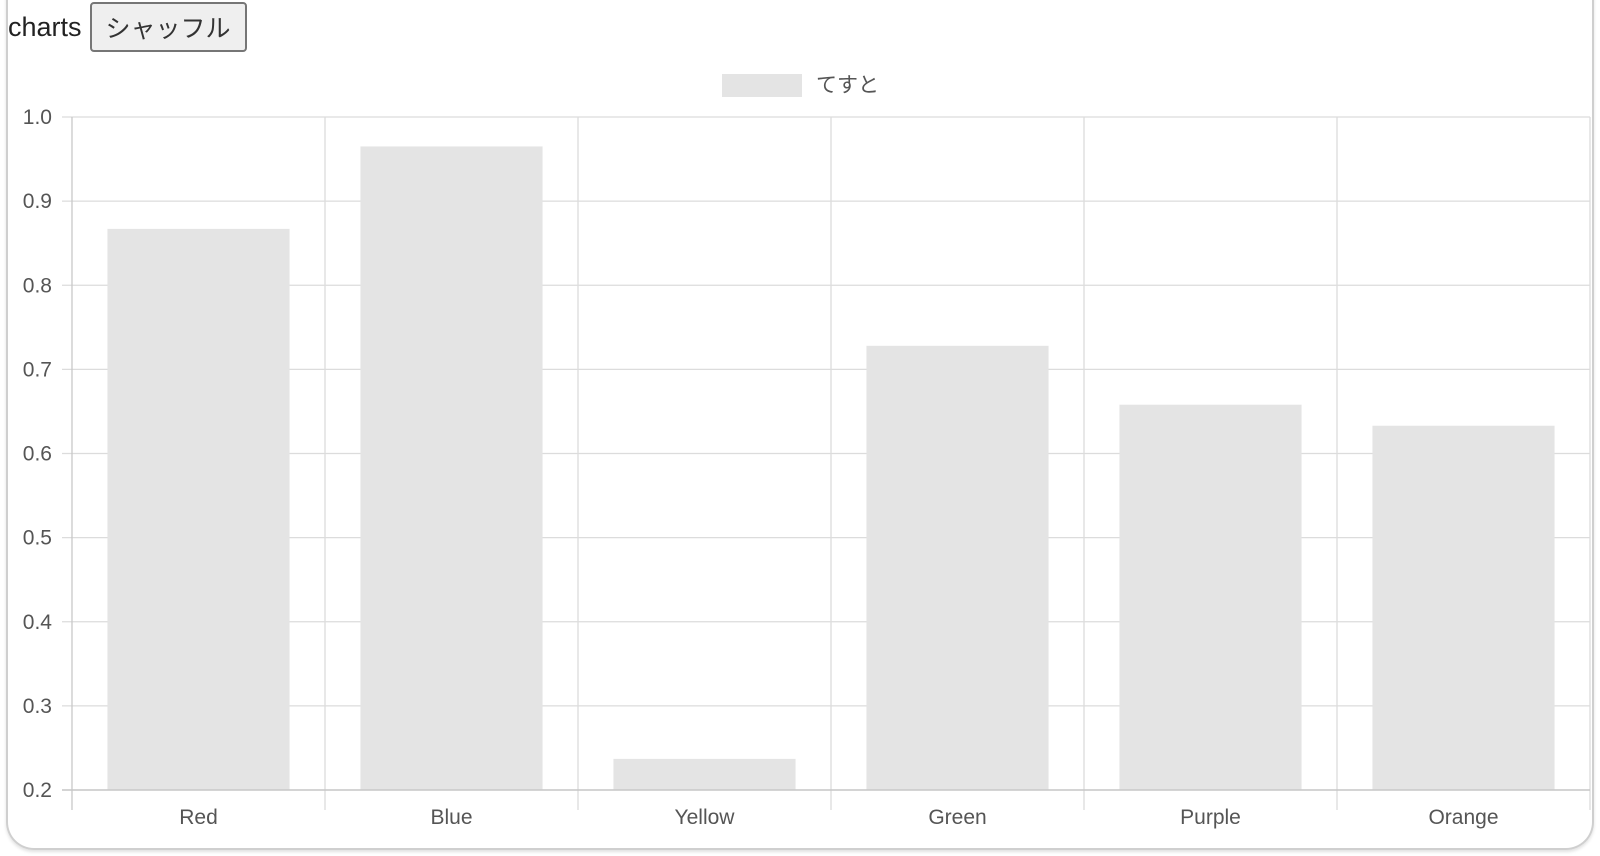 The width and height of the screenshot is (1600, 856). What do you see at coordinates (37, 706) in the screenshot?
I see `y-tick-label: 0.3` at bounding box center [37, 706].